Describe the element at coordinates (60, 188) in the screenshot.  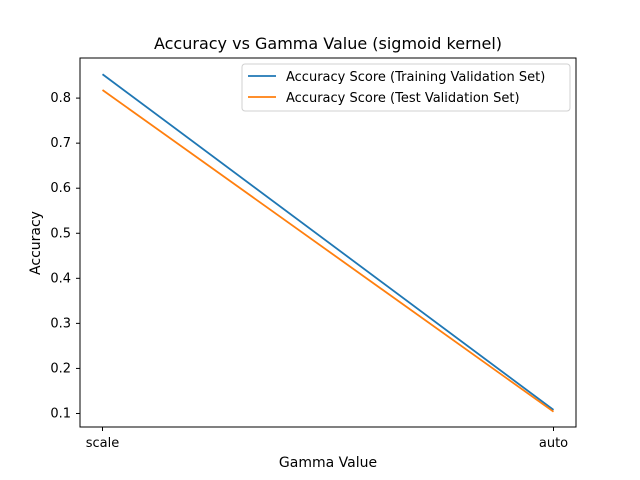
I see `y-tick-label: 0.6` at that location.